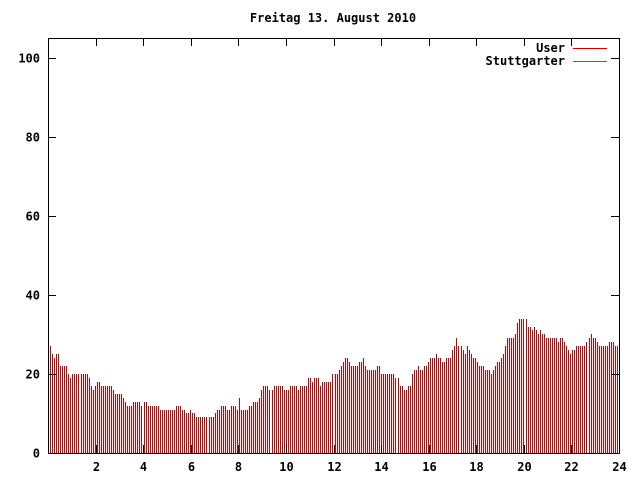 Image resolution: width=640 pixels, height=480 pixels. Describe the element at coordinates (96, 467) in the screenshot. I see `x-tick-label: 2` at that location.